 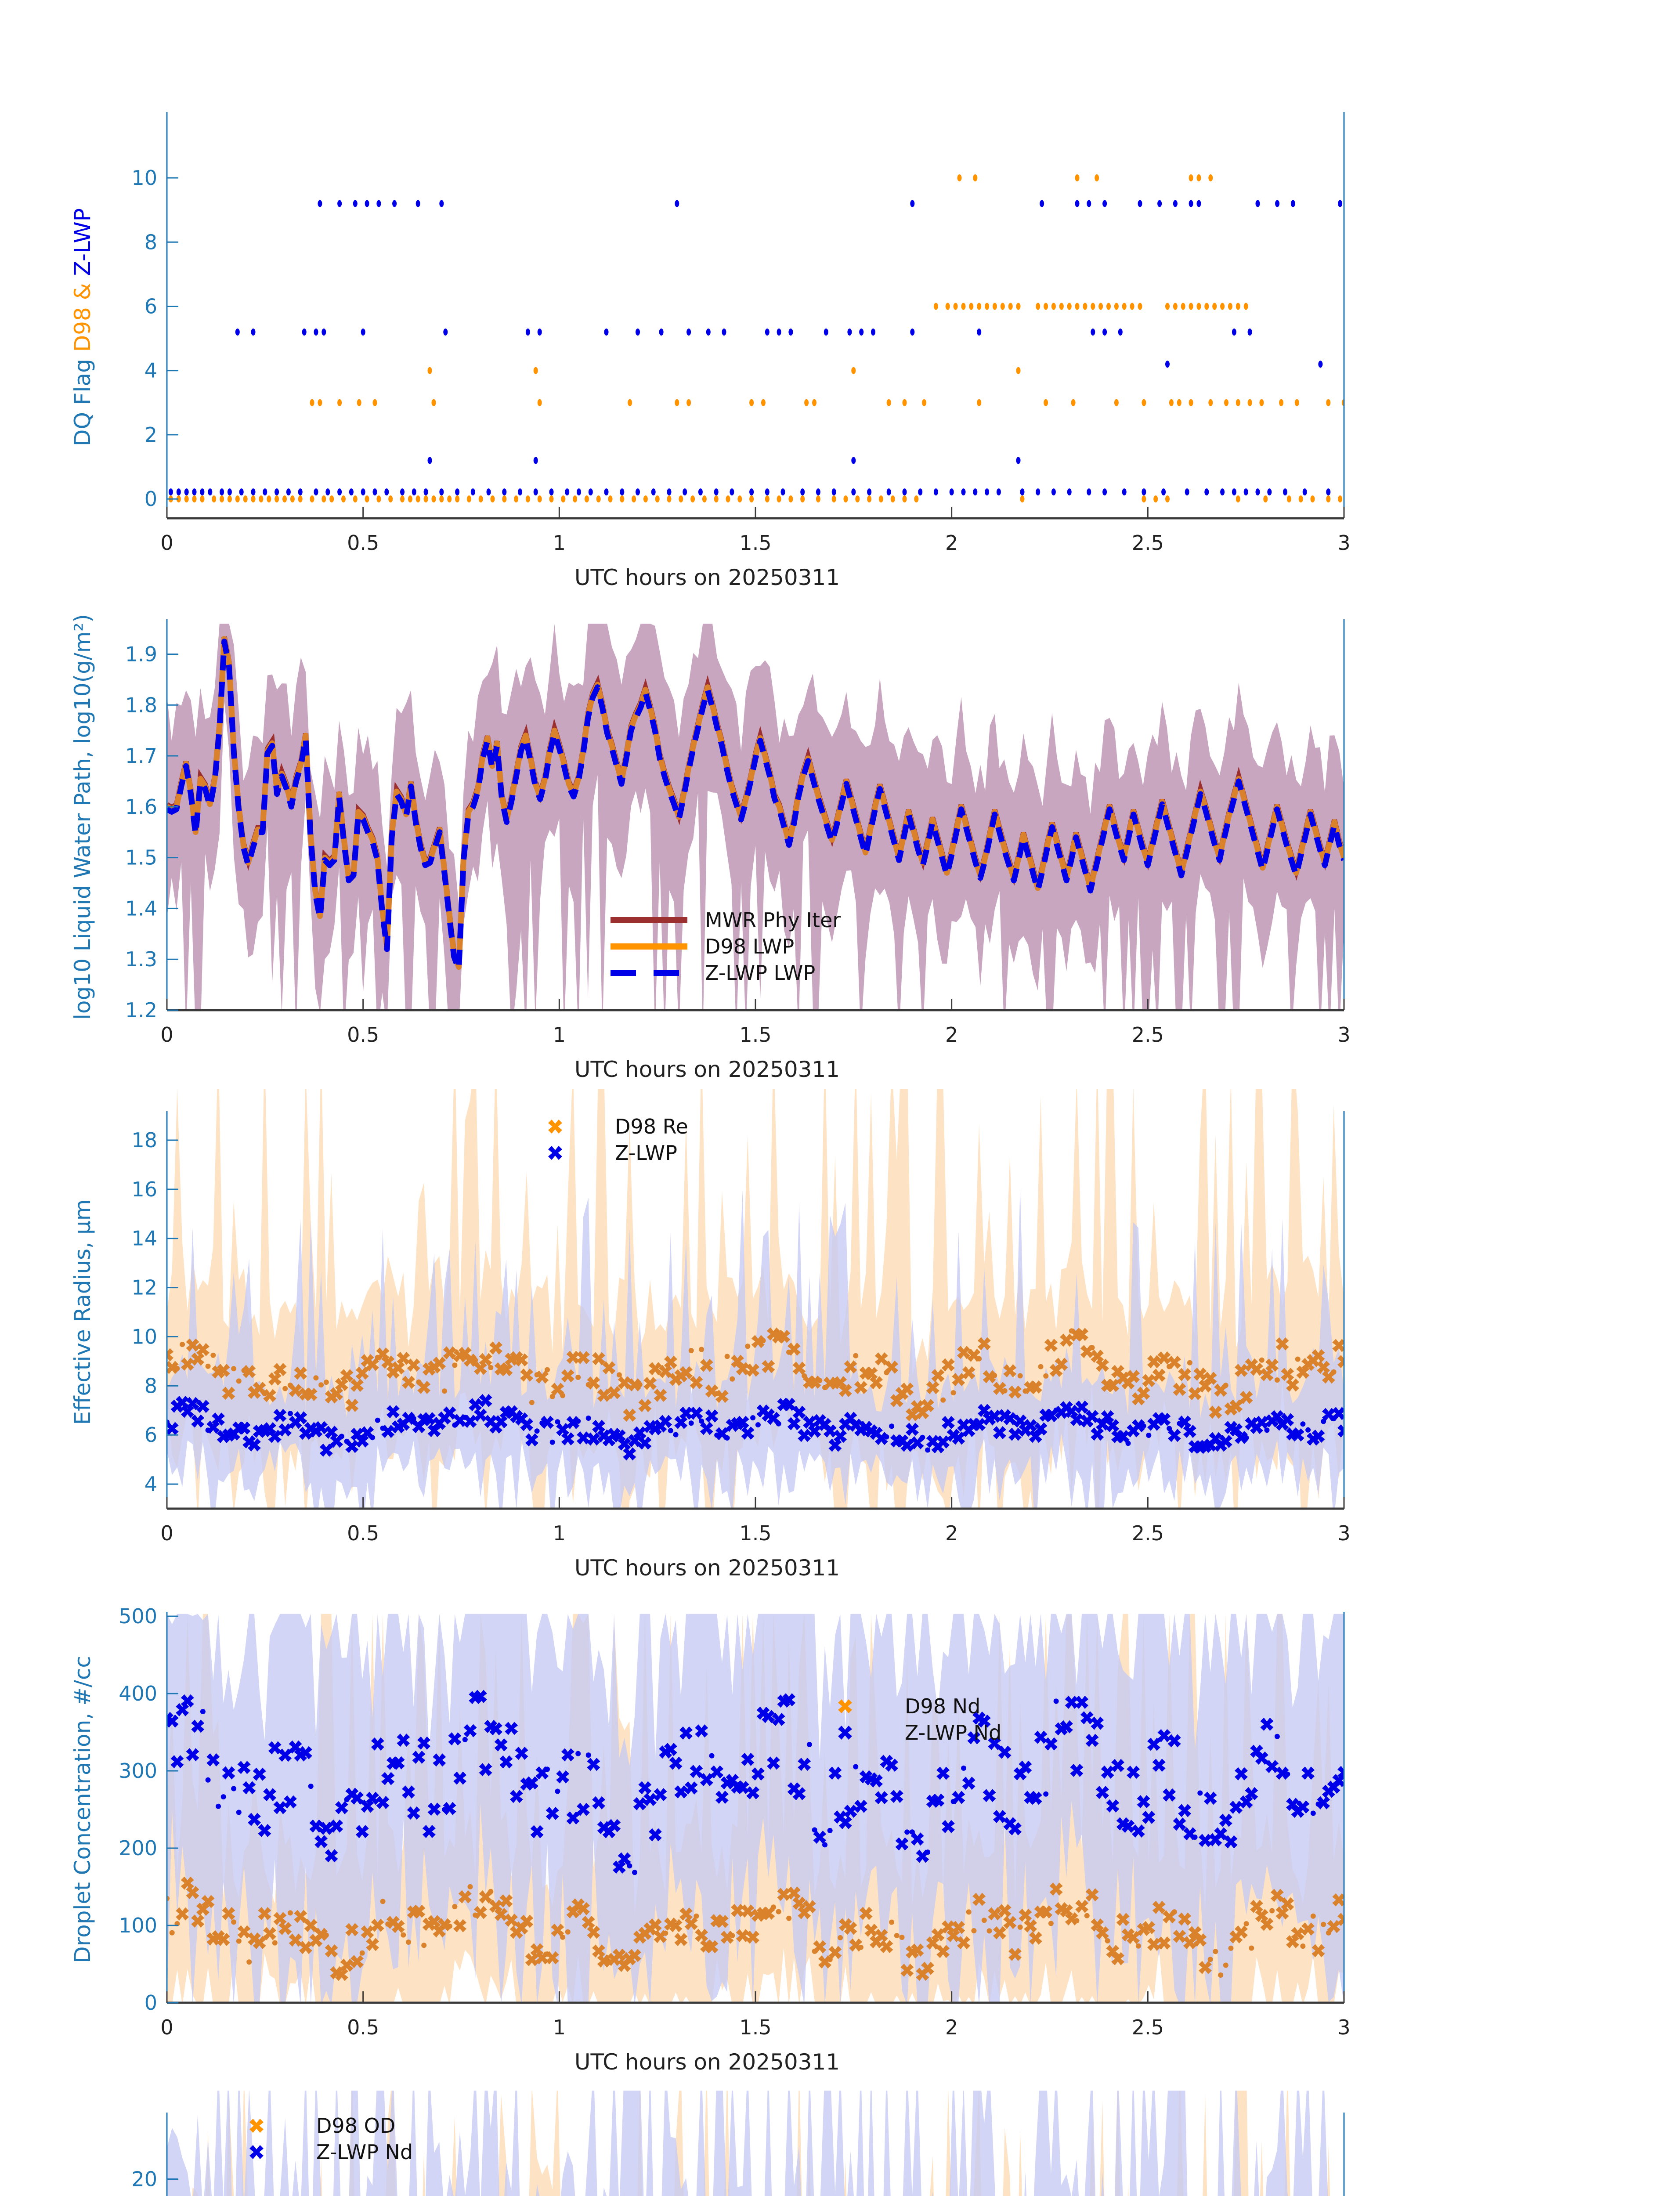 I want to click on y-tick-label: 1.9, so click(x=141, y=654).